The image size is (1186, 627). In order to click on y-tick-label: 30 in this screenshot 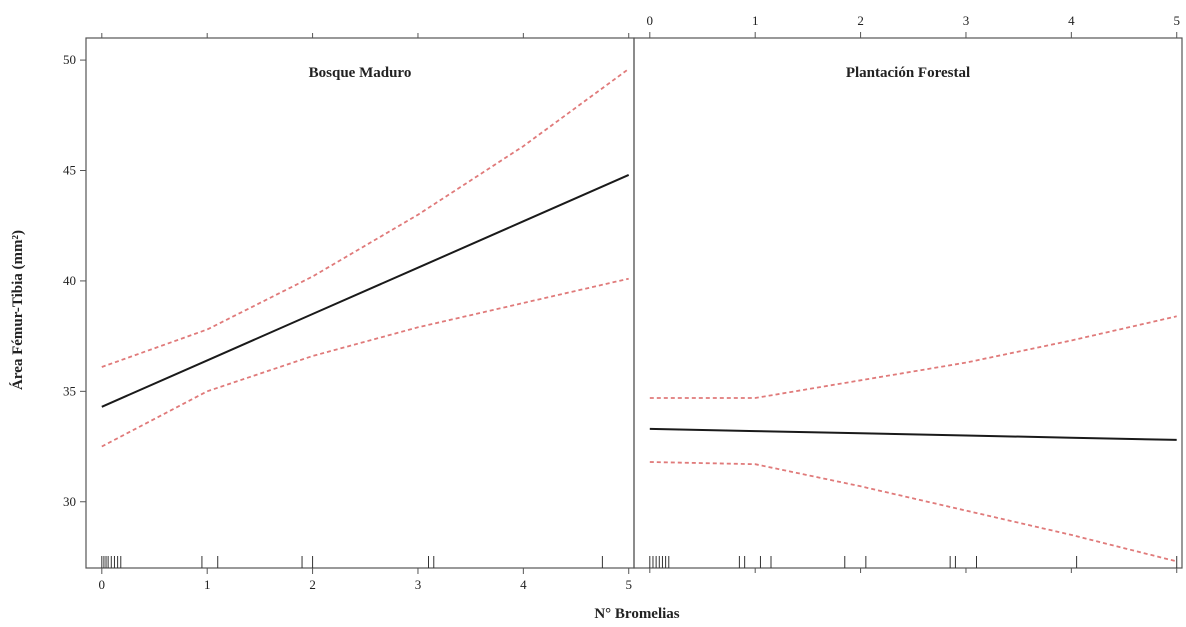, I will do `click(69, 501)`.